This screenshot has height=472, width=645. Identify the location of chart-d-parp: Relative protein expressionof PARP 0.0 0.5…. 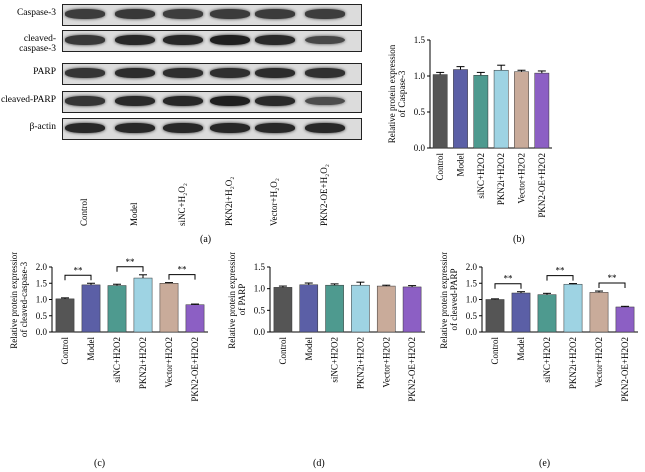
(326, 327).